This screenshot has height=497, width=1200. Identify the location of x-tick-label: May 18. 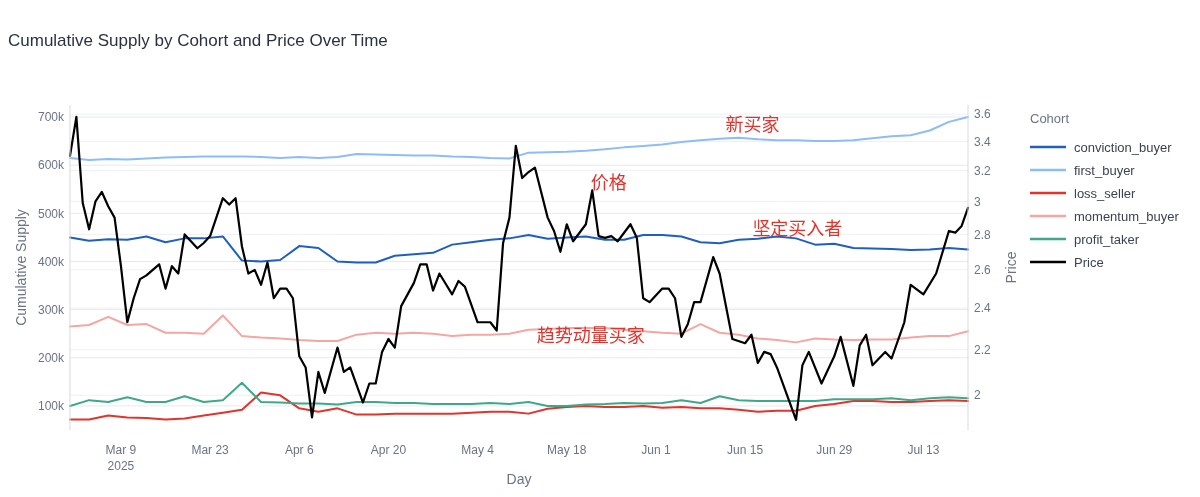
(567, 450).